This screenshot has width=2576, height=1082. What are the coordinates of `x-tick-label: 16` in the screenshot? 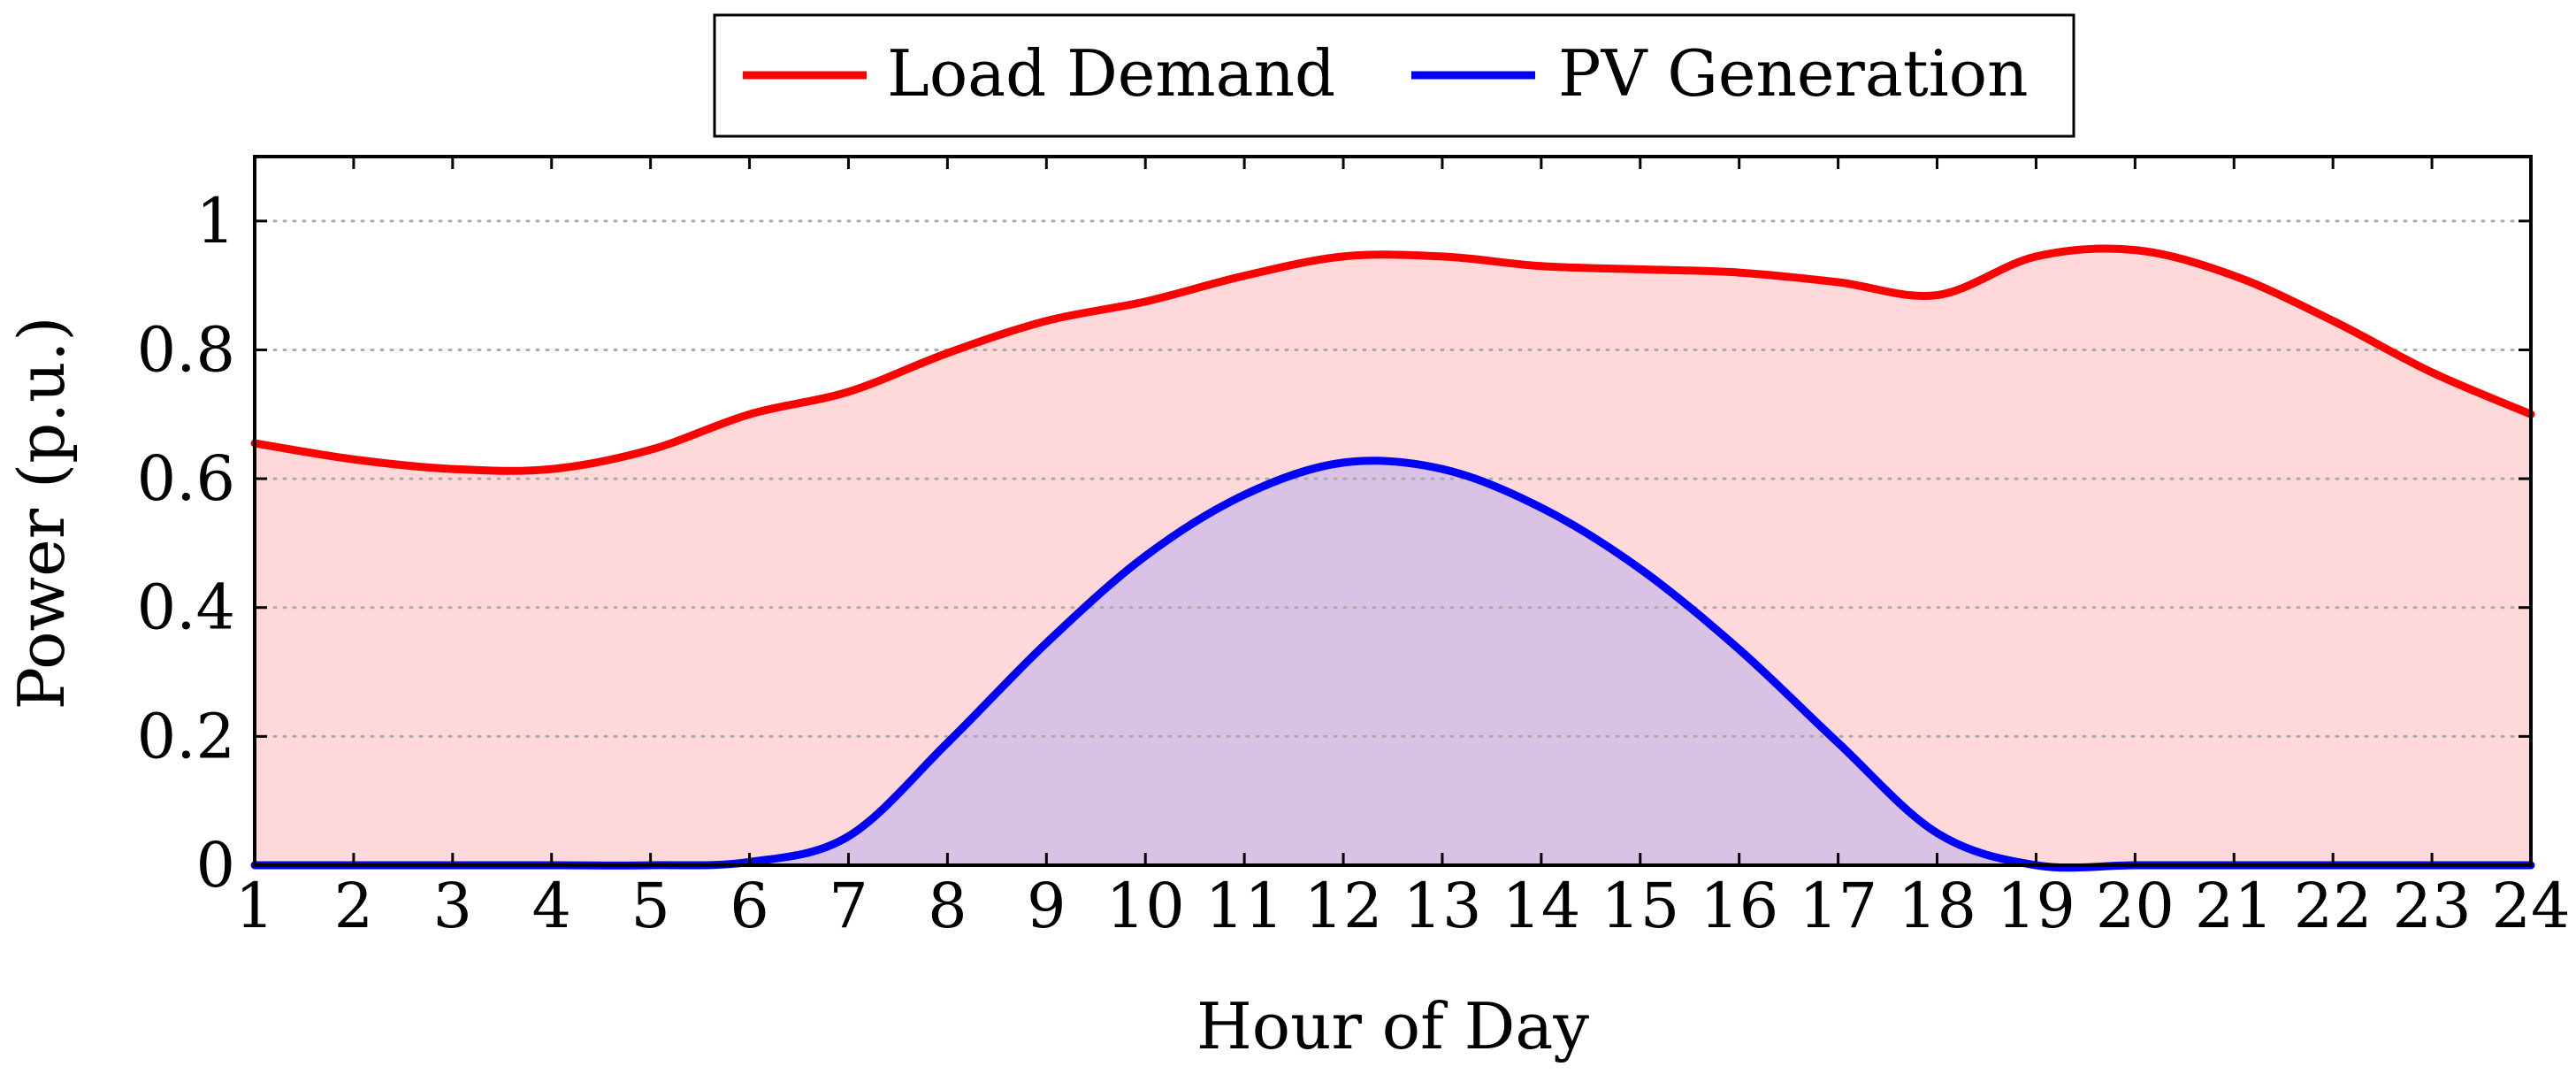 It's located at (1739, 906).